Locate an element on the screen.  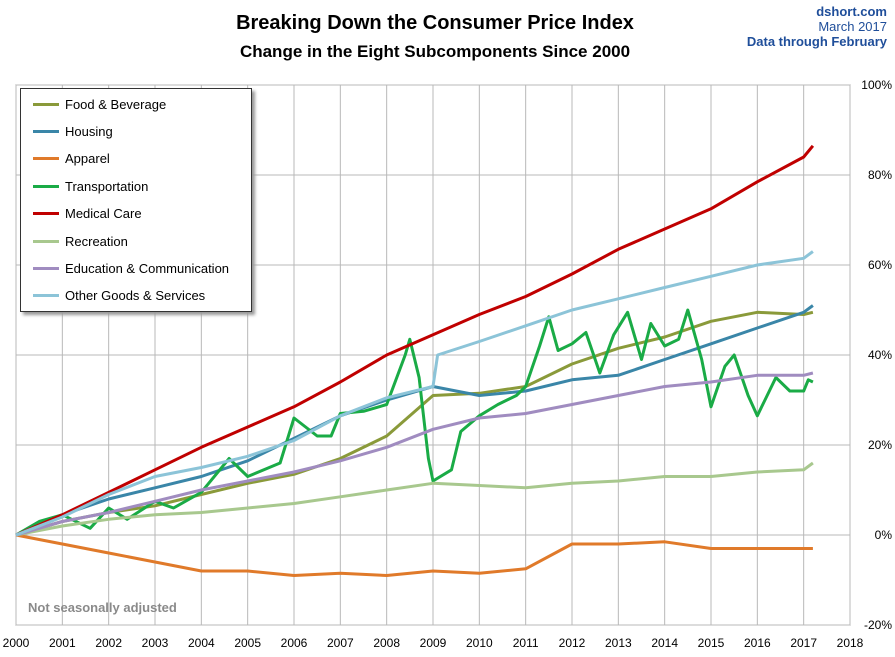
legend-item: Transportation is located at coordinates (90, 186).